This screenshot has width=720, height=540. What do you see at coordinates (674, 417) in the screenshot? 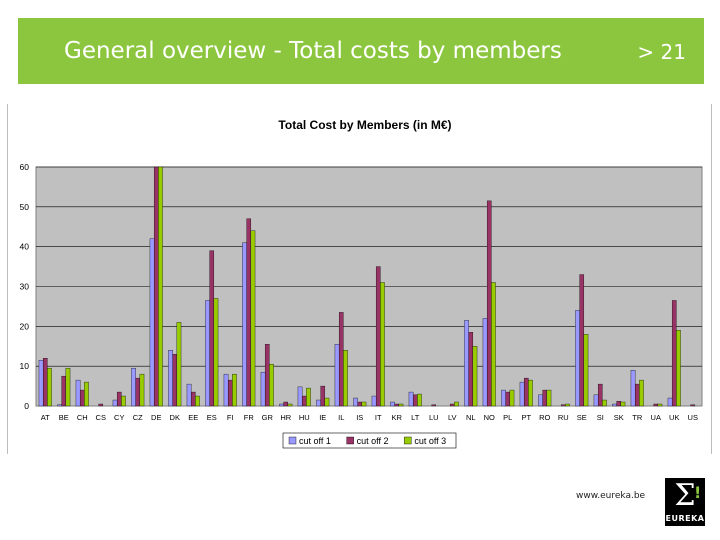
I see `x-tick-label: UK` at bounding box center [674, 417].